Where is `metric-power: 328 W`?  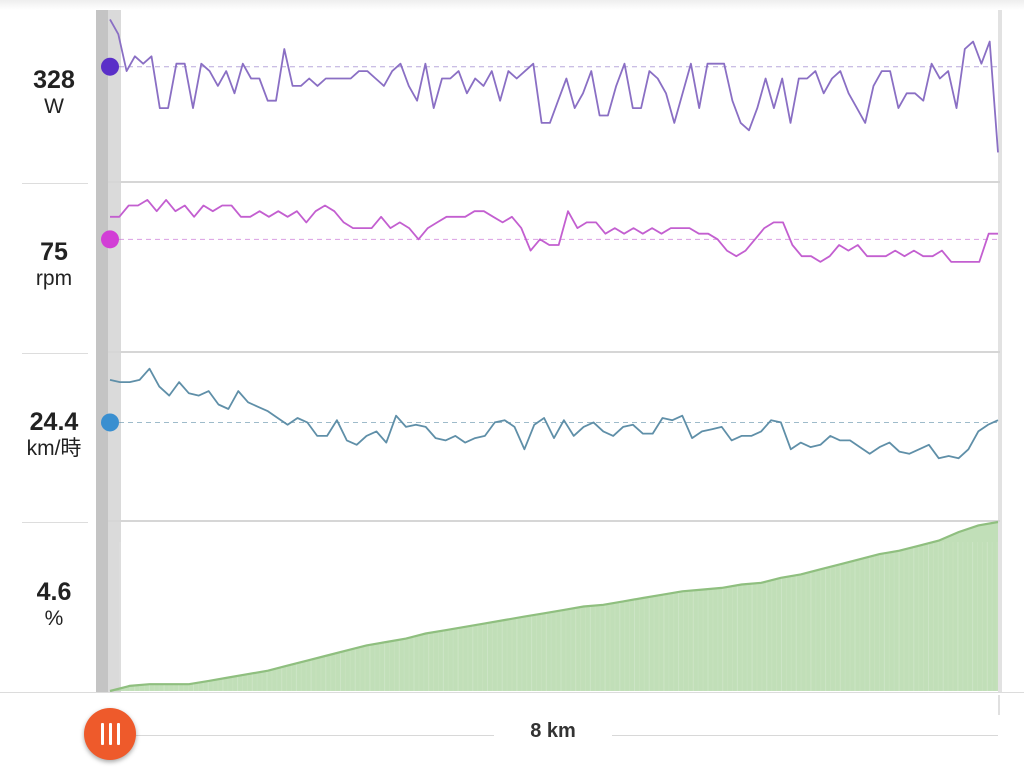 metric-power: 328 W is located at coordinates (54, 93).